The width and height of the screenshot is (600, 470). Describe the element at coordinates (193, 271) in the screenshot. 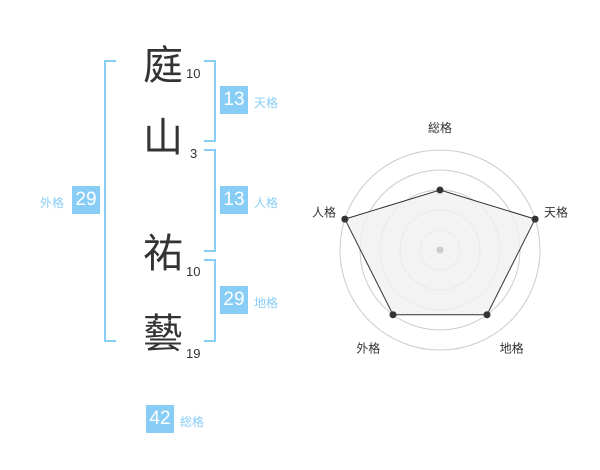

I see `stroke-count-3: 10` at that location.